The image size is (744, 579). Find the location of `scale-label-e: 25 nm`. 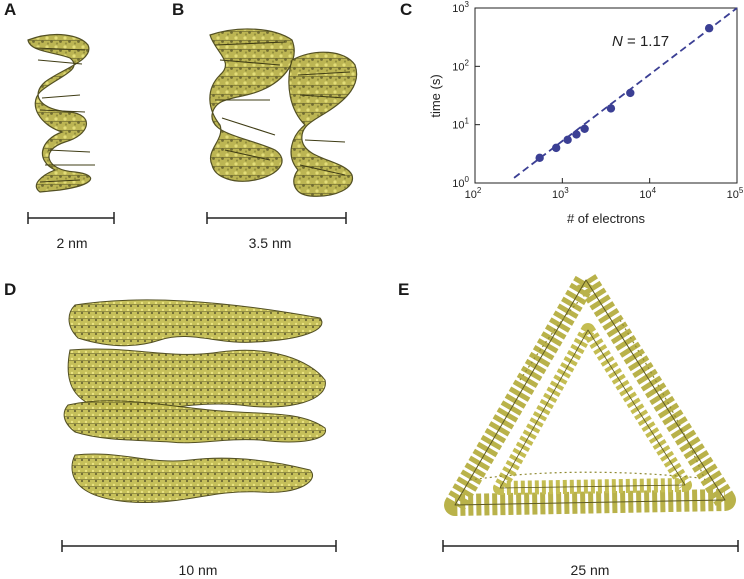

scale-label-e: 25 nm is located at coordinates (590, 570).